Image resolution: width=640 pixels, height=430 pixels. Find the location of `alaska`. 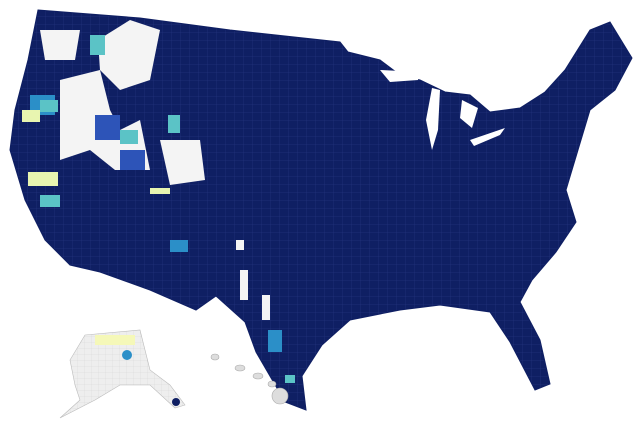

alaska is located at coordinates (122, 374).